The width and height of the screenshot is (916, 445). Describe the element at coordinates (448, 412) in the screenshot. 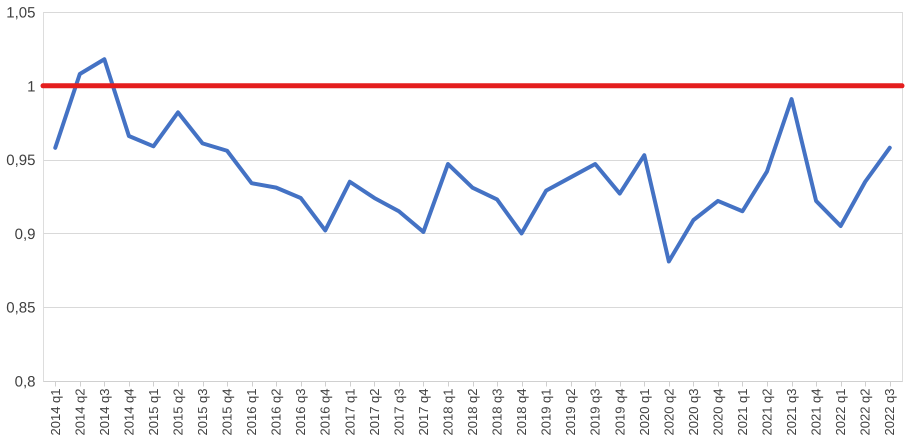

I see `x-tick-label: 2018 q1` at that location.